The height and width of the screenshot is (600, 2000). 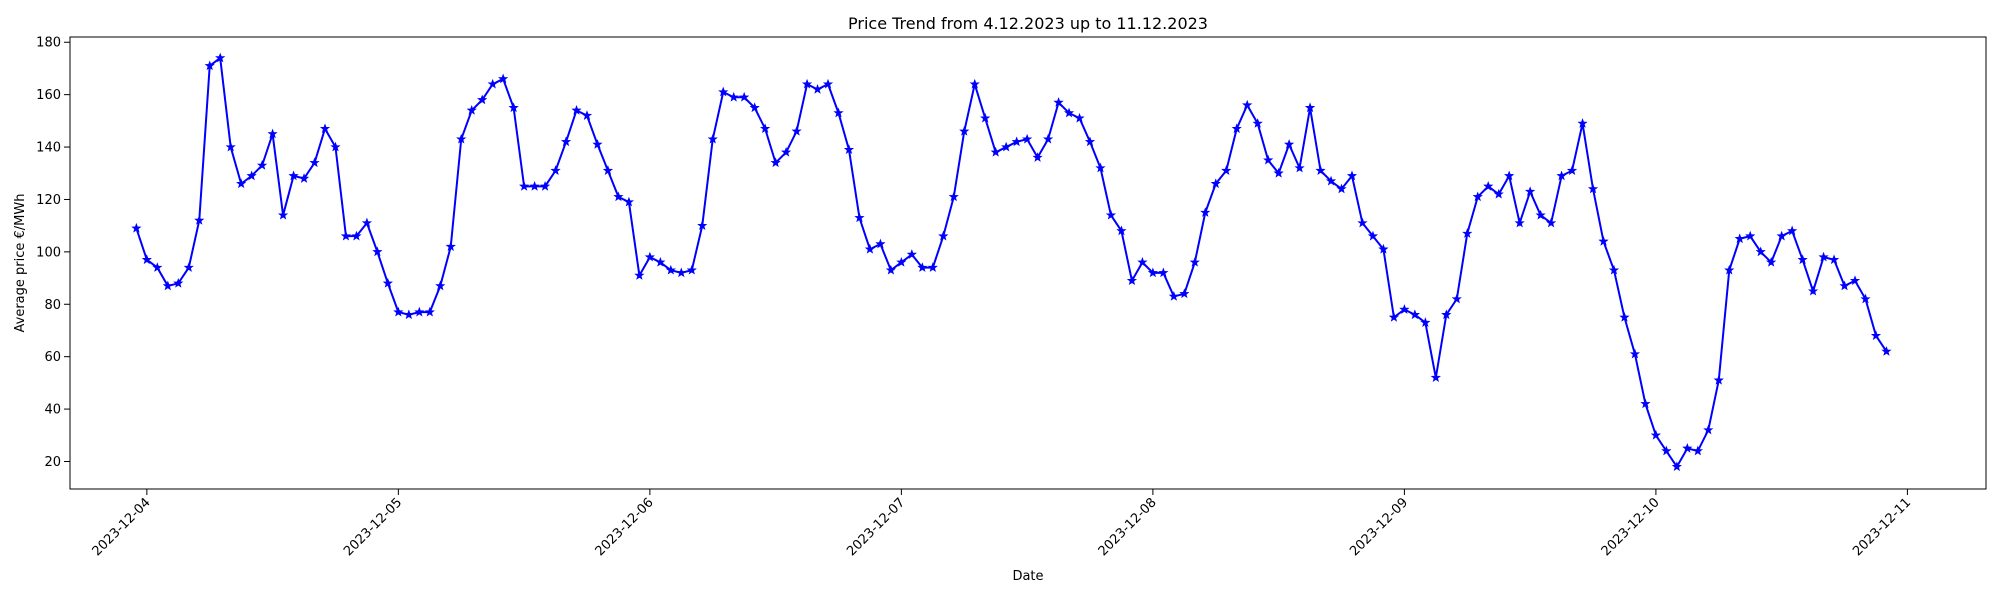 What do you see at coordinates (48, 95) in the screenshot?
I see `y-tick-label: 160` at bounding box center [48, 95].